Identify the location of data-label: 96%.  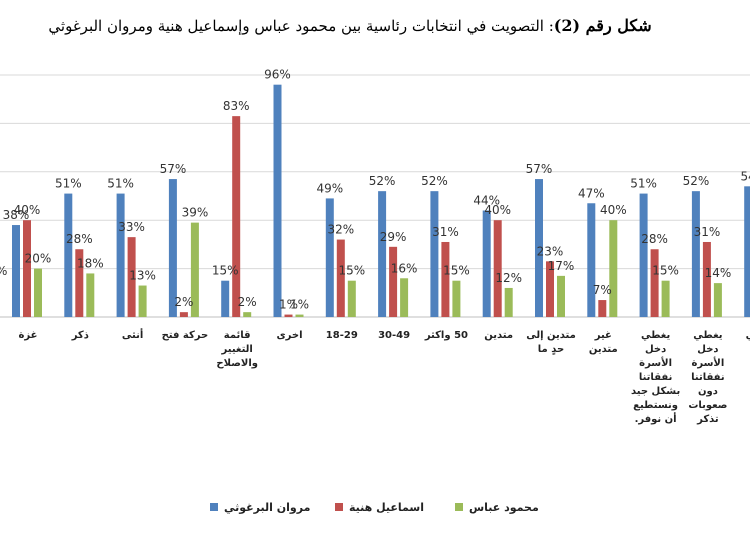
(277, 75).